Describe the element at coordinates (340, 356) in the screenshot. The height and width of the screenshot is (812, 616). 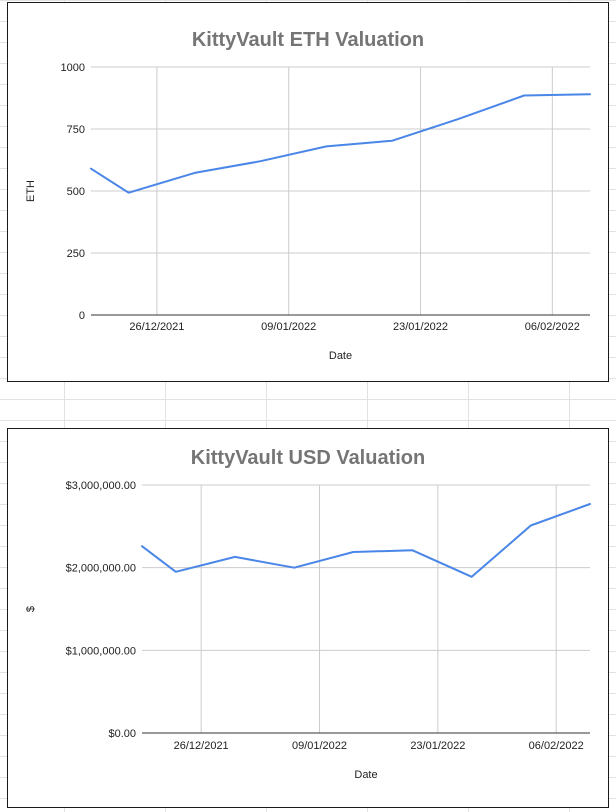
I see `eth-x-axis-label: Date` at that location.